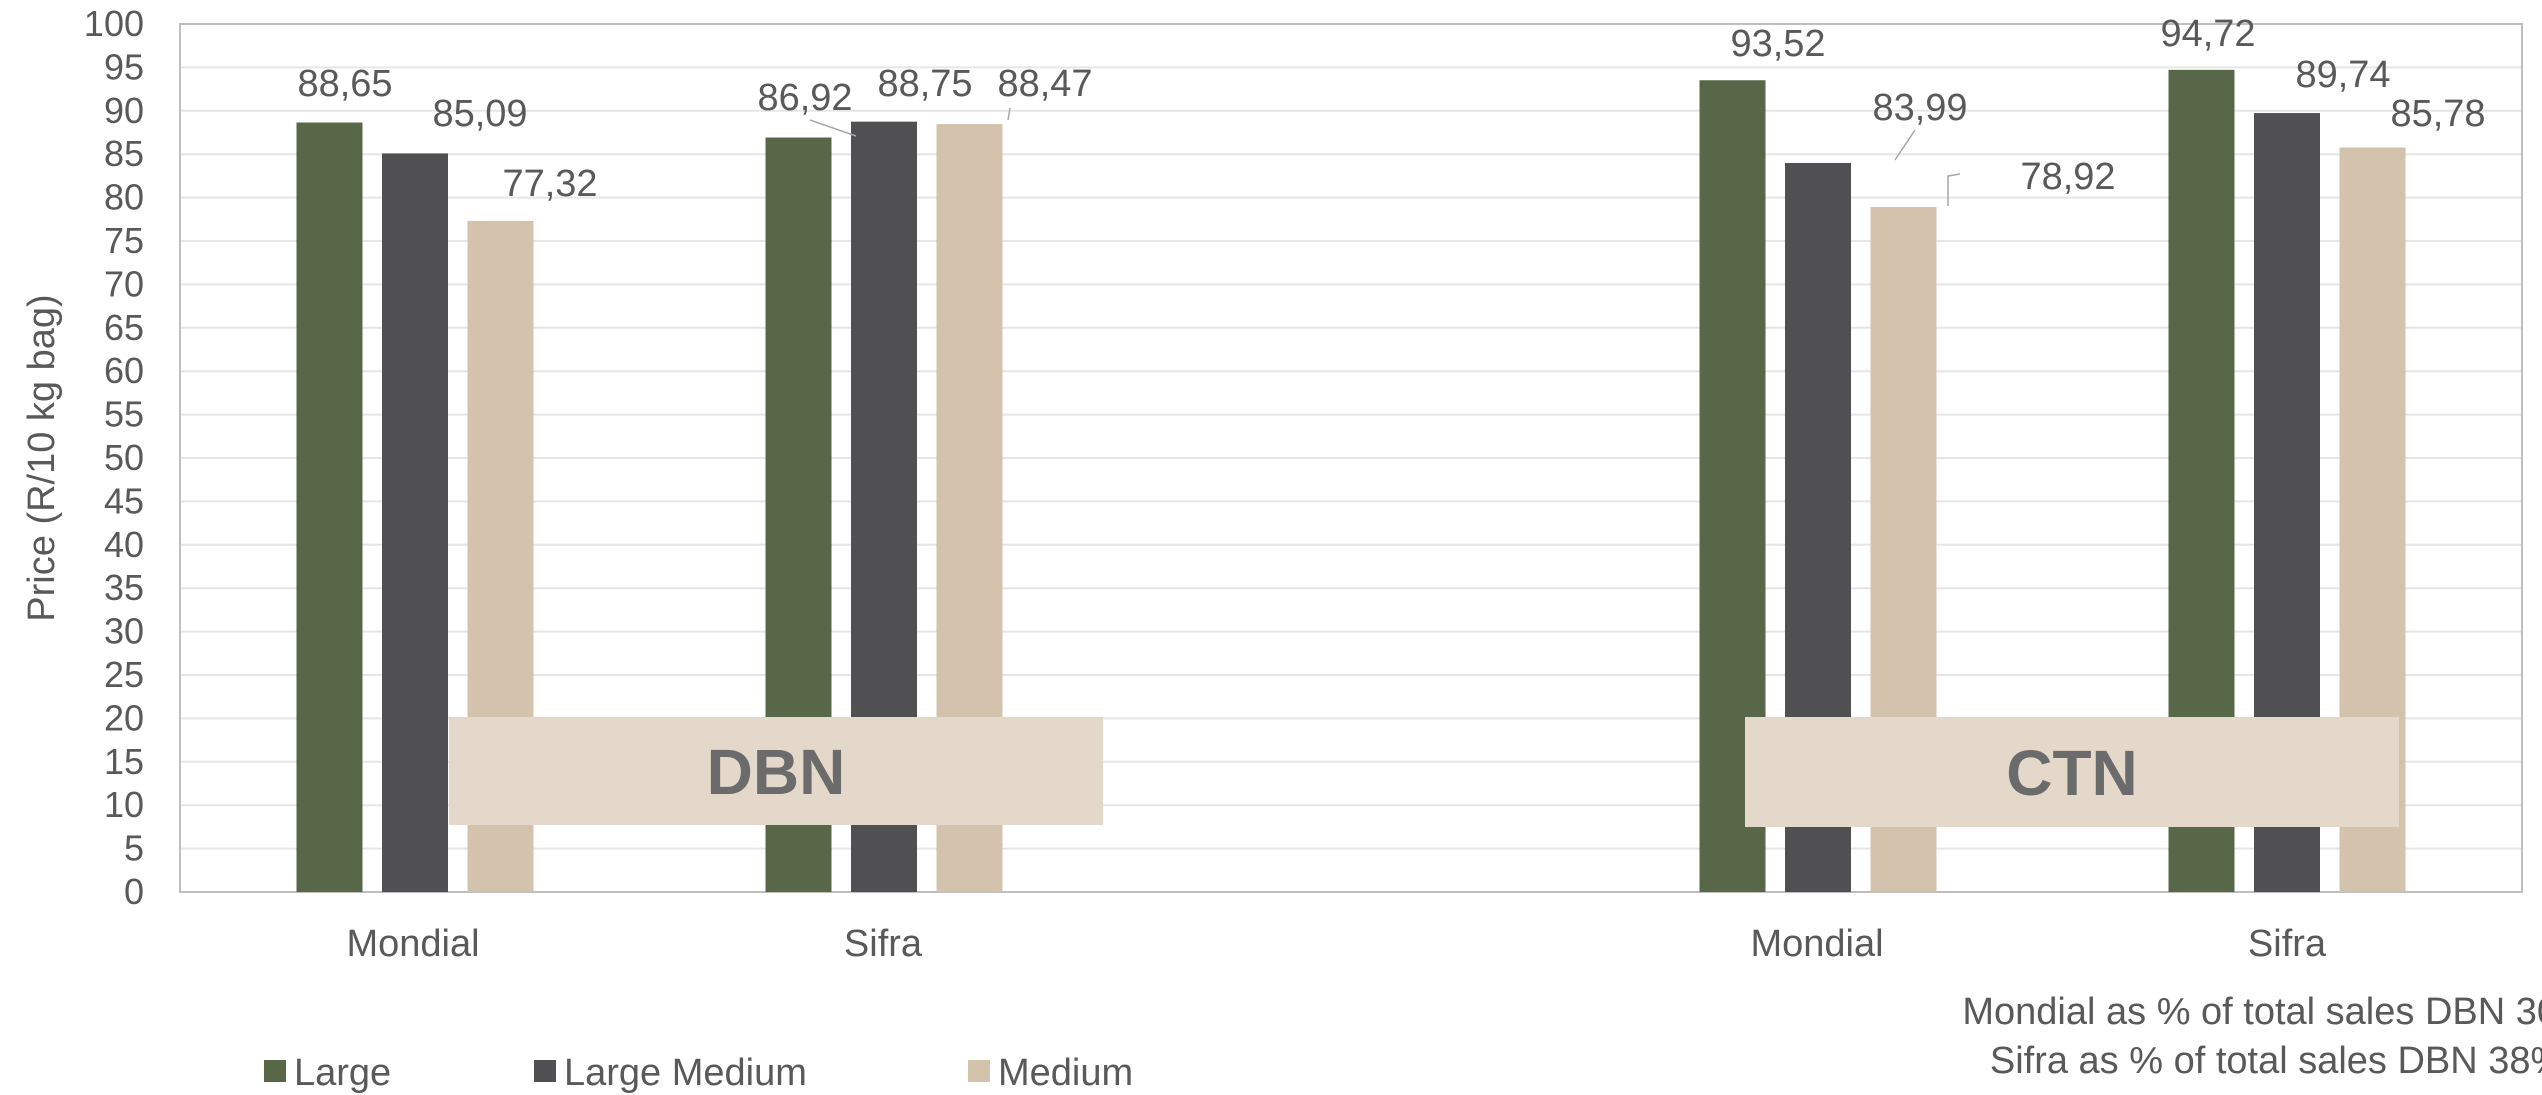  Describe the element at coordinates (124, 631) in the screenshot. I see `y-tick-label: 30` at that location.